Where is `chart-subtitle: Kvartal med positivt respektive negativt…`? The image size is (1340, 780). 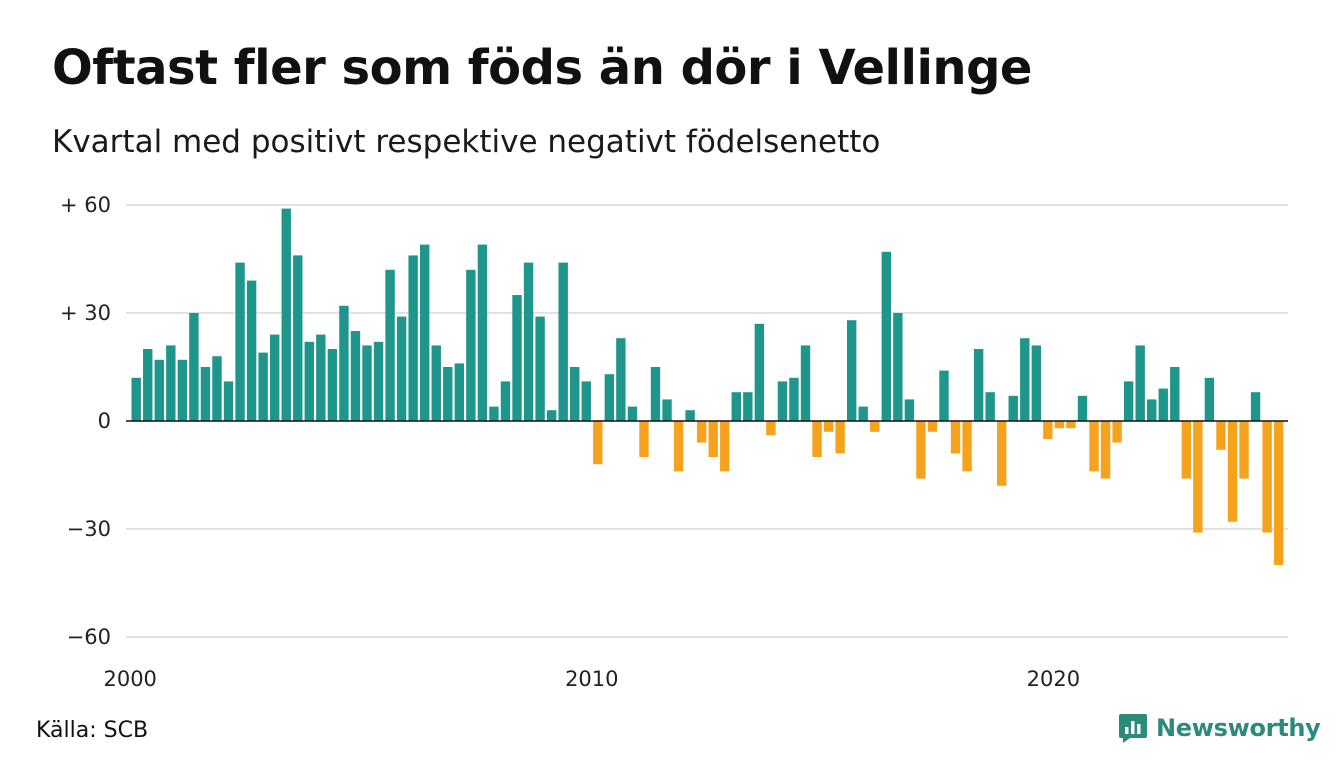 chart-subtitle: Kvartal med positivt respektive negativt… is located at coordinates (466, 142).